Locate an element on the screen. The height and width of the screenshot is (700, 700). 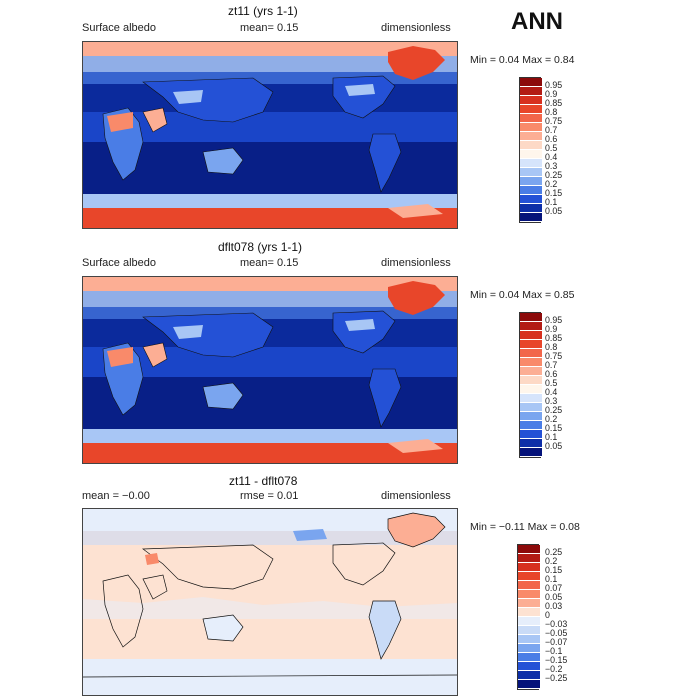
colorbar-tick-label: −0.15 is located at coordinates (556, 660).